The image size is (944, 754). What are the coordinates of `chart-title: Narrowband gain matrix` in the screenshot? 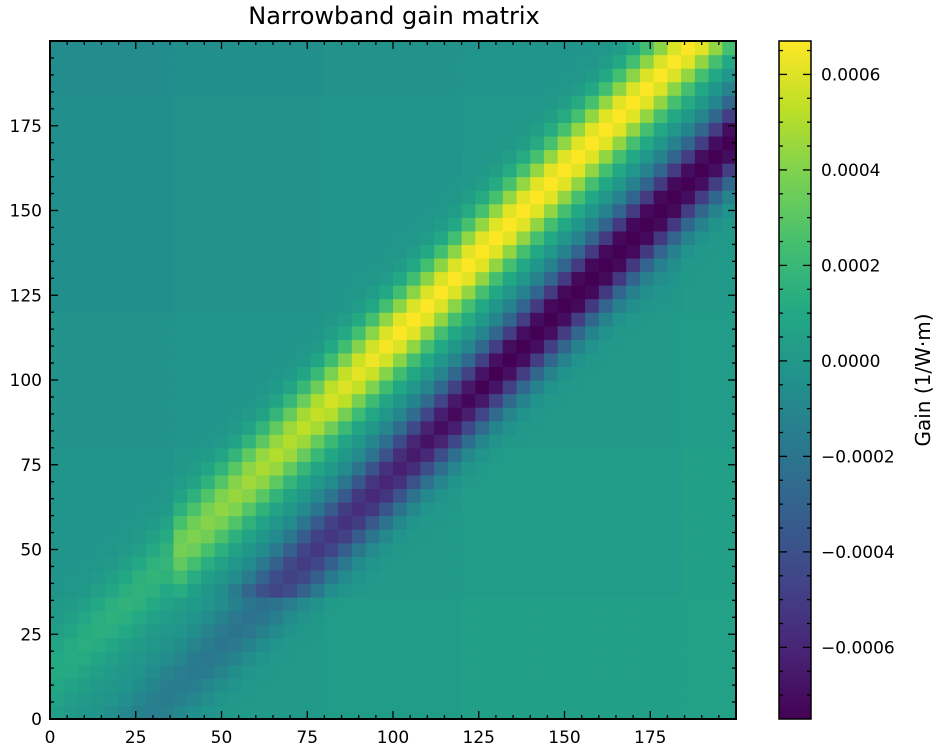 It's located at (393, 16).